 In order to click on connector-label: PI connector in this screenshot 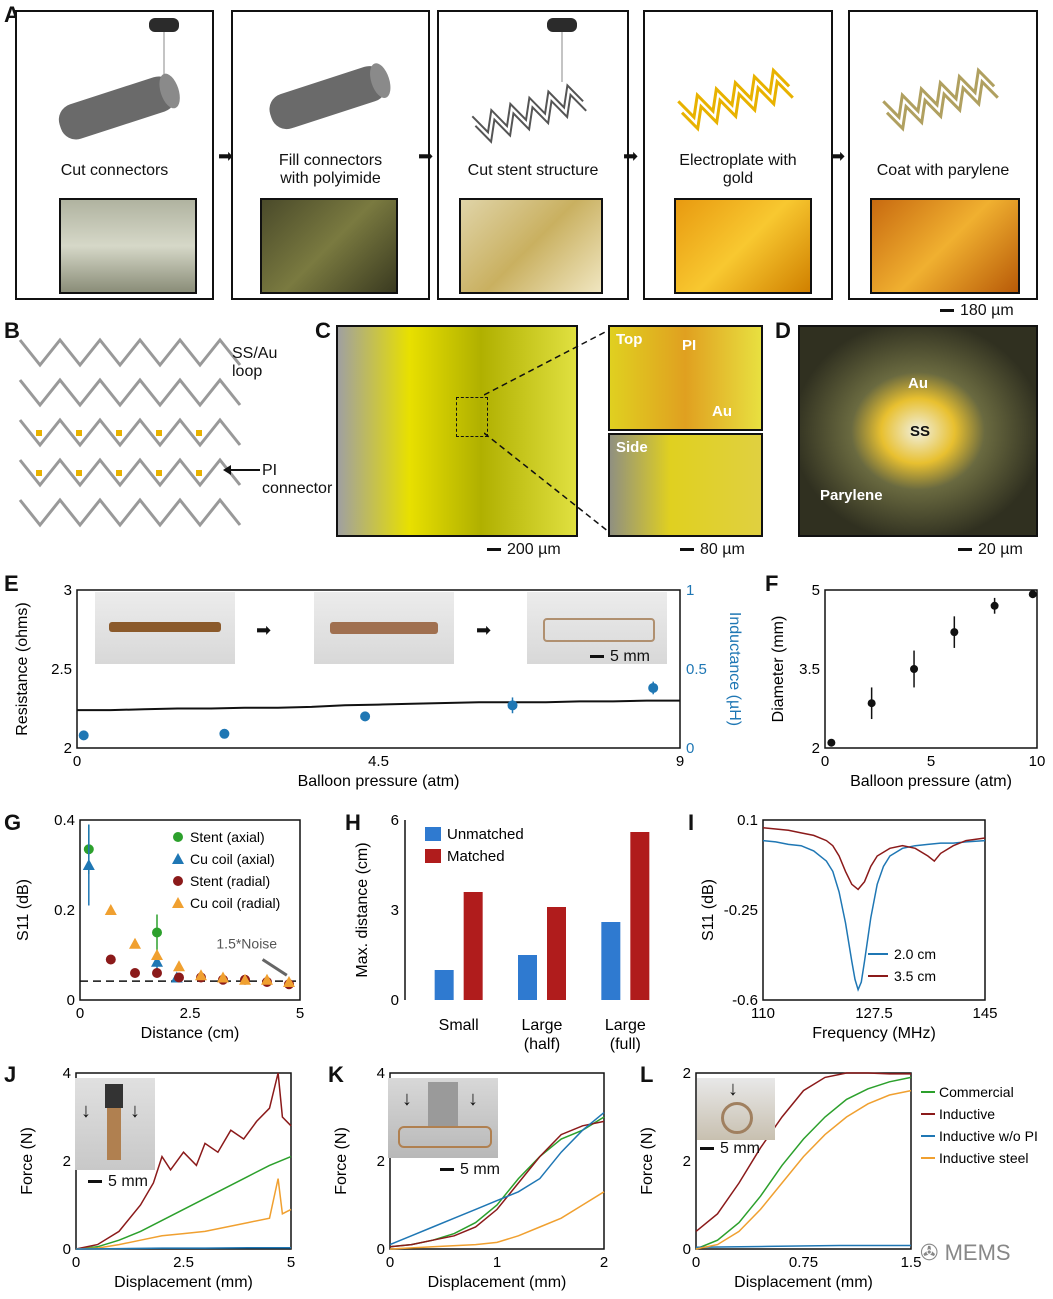, I will do `click(297, 479)`.